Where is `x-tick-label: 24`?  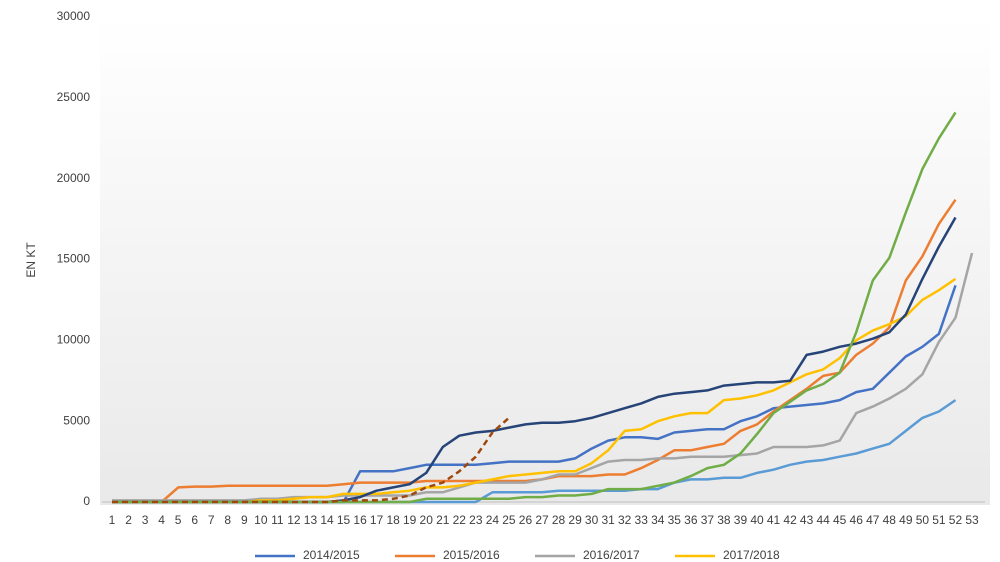 x-tick-label: 24 is located at coordinates (493, 520).